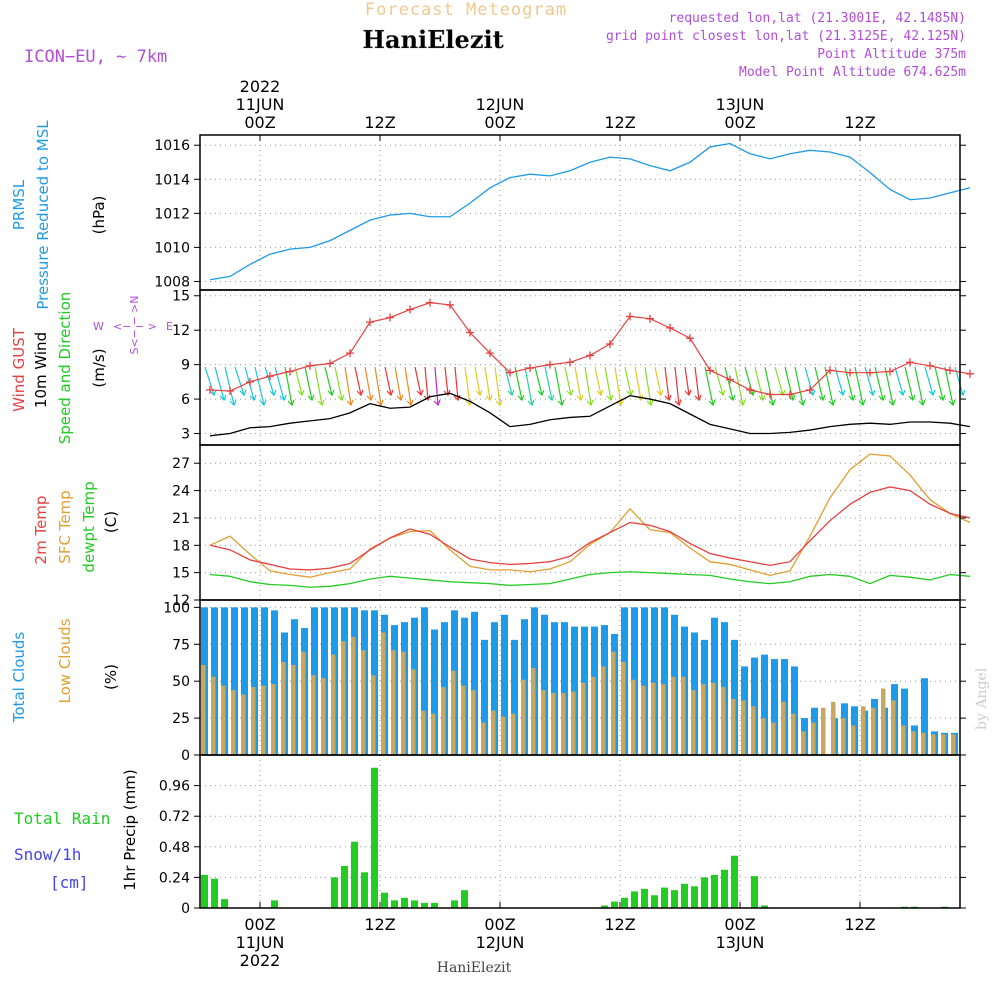 This screenshot has height=1000, width=1000. I want to click on temp-sfc-label: SFC Temp, so click(65, 526).